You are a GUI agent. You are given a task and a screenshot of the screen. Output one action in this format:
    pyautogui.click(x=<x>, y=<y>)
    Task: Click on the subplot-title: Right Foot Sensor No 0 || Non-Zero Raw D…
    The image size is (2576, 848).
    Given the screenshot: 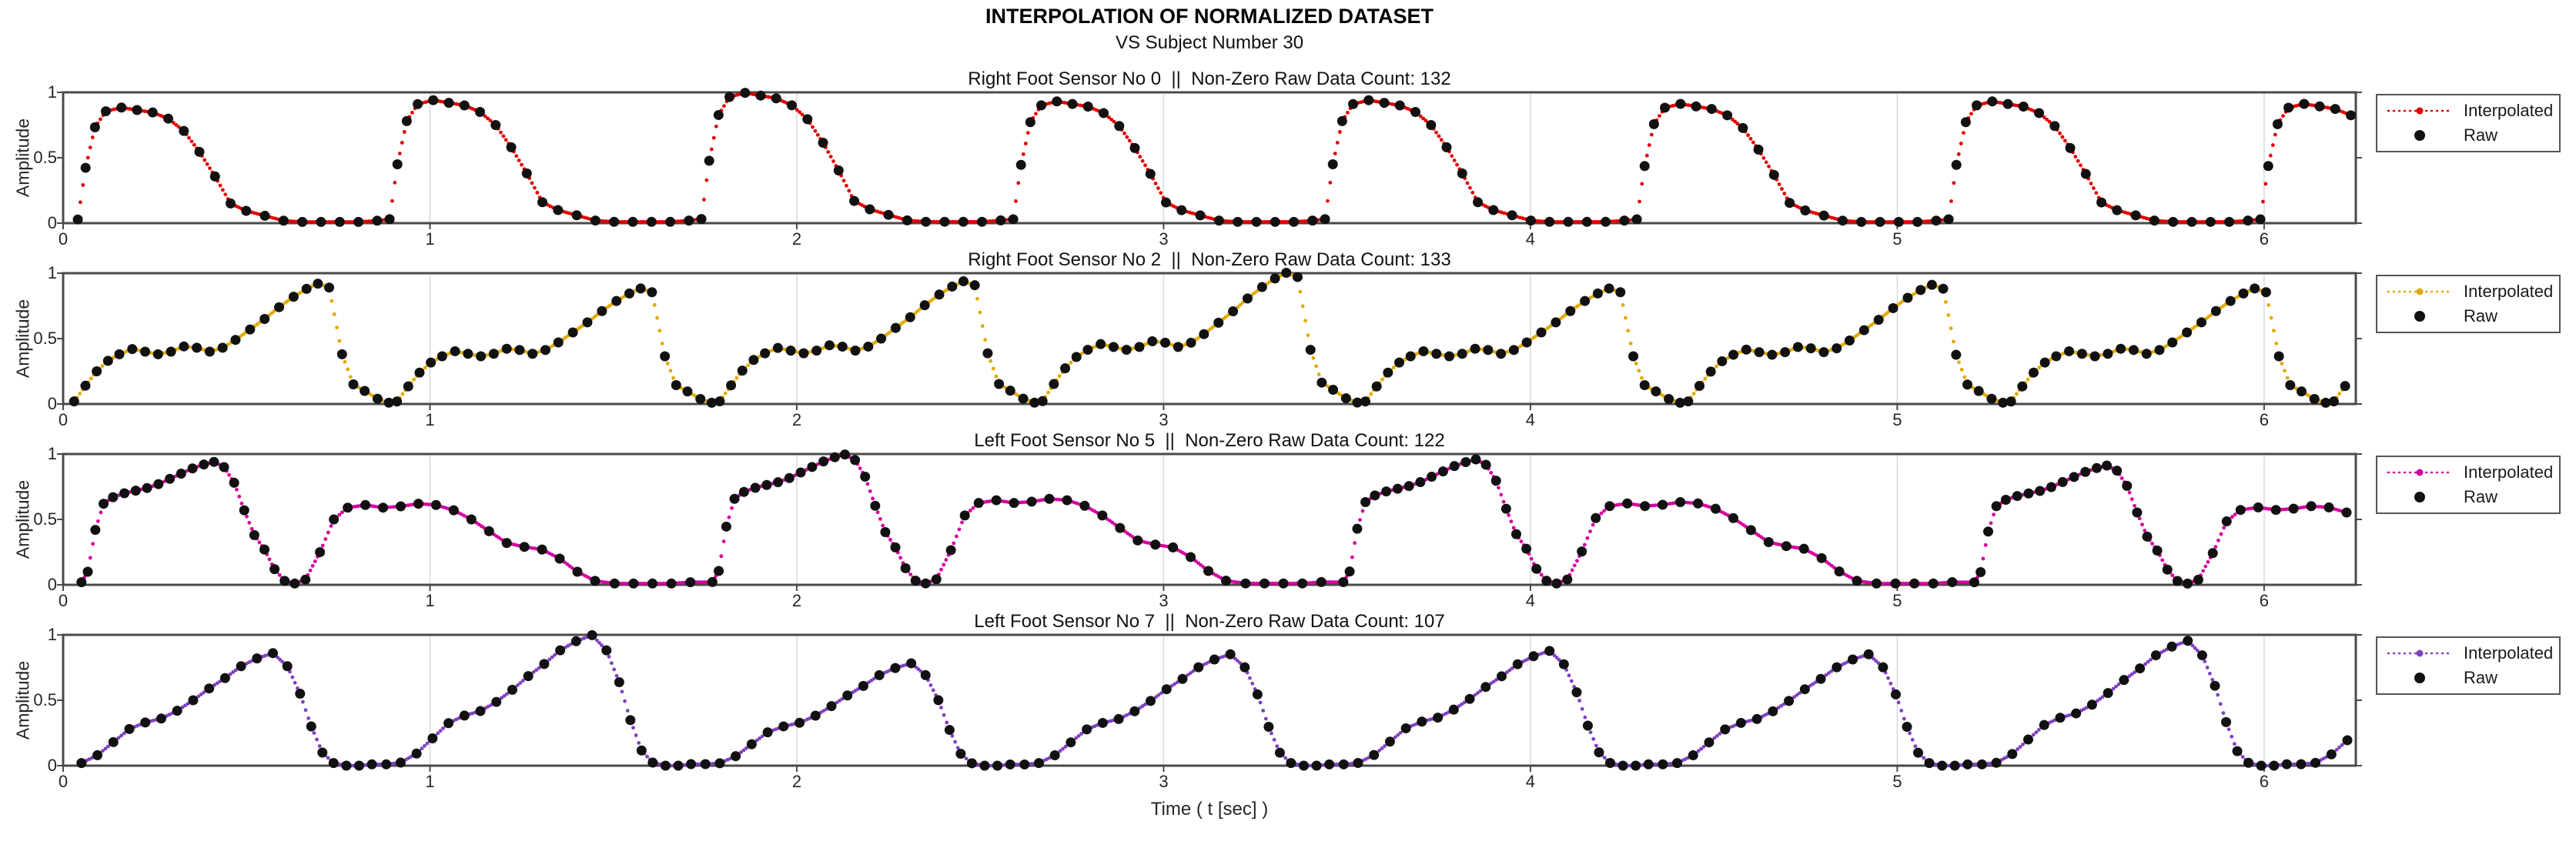 What is the action you would take?
    pyautogui.click(x=1210, y=78)
    